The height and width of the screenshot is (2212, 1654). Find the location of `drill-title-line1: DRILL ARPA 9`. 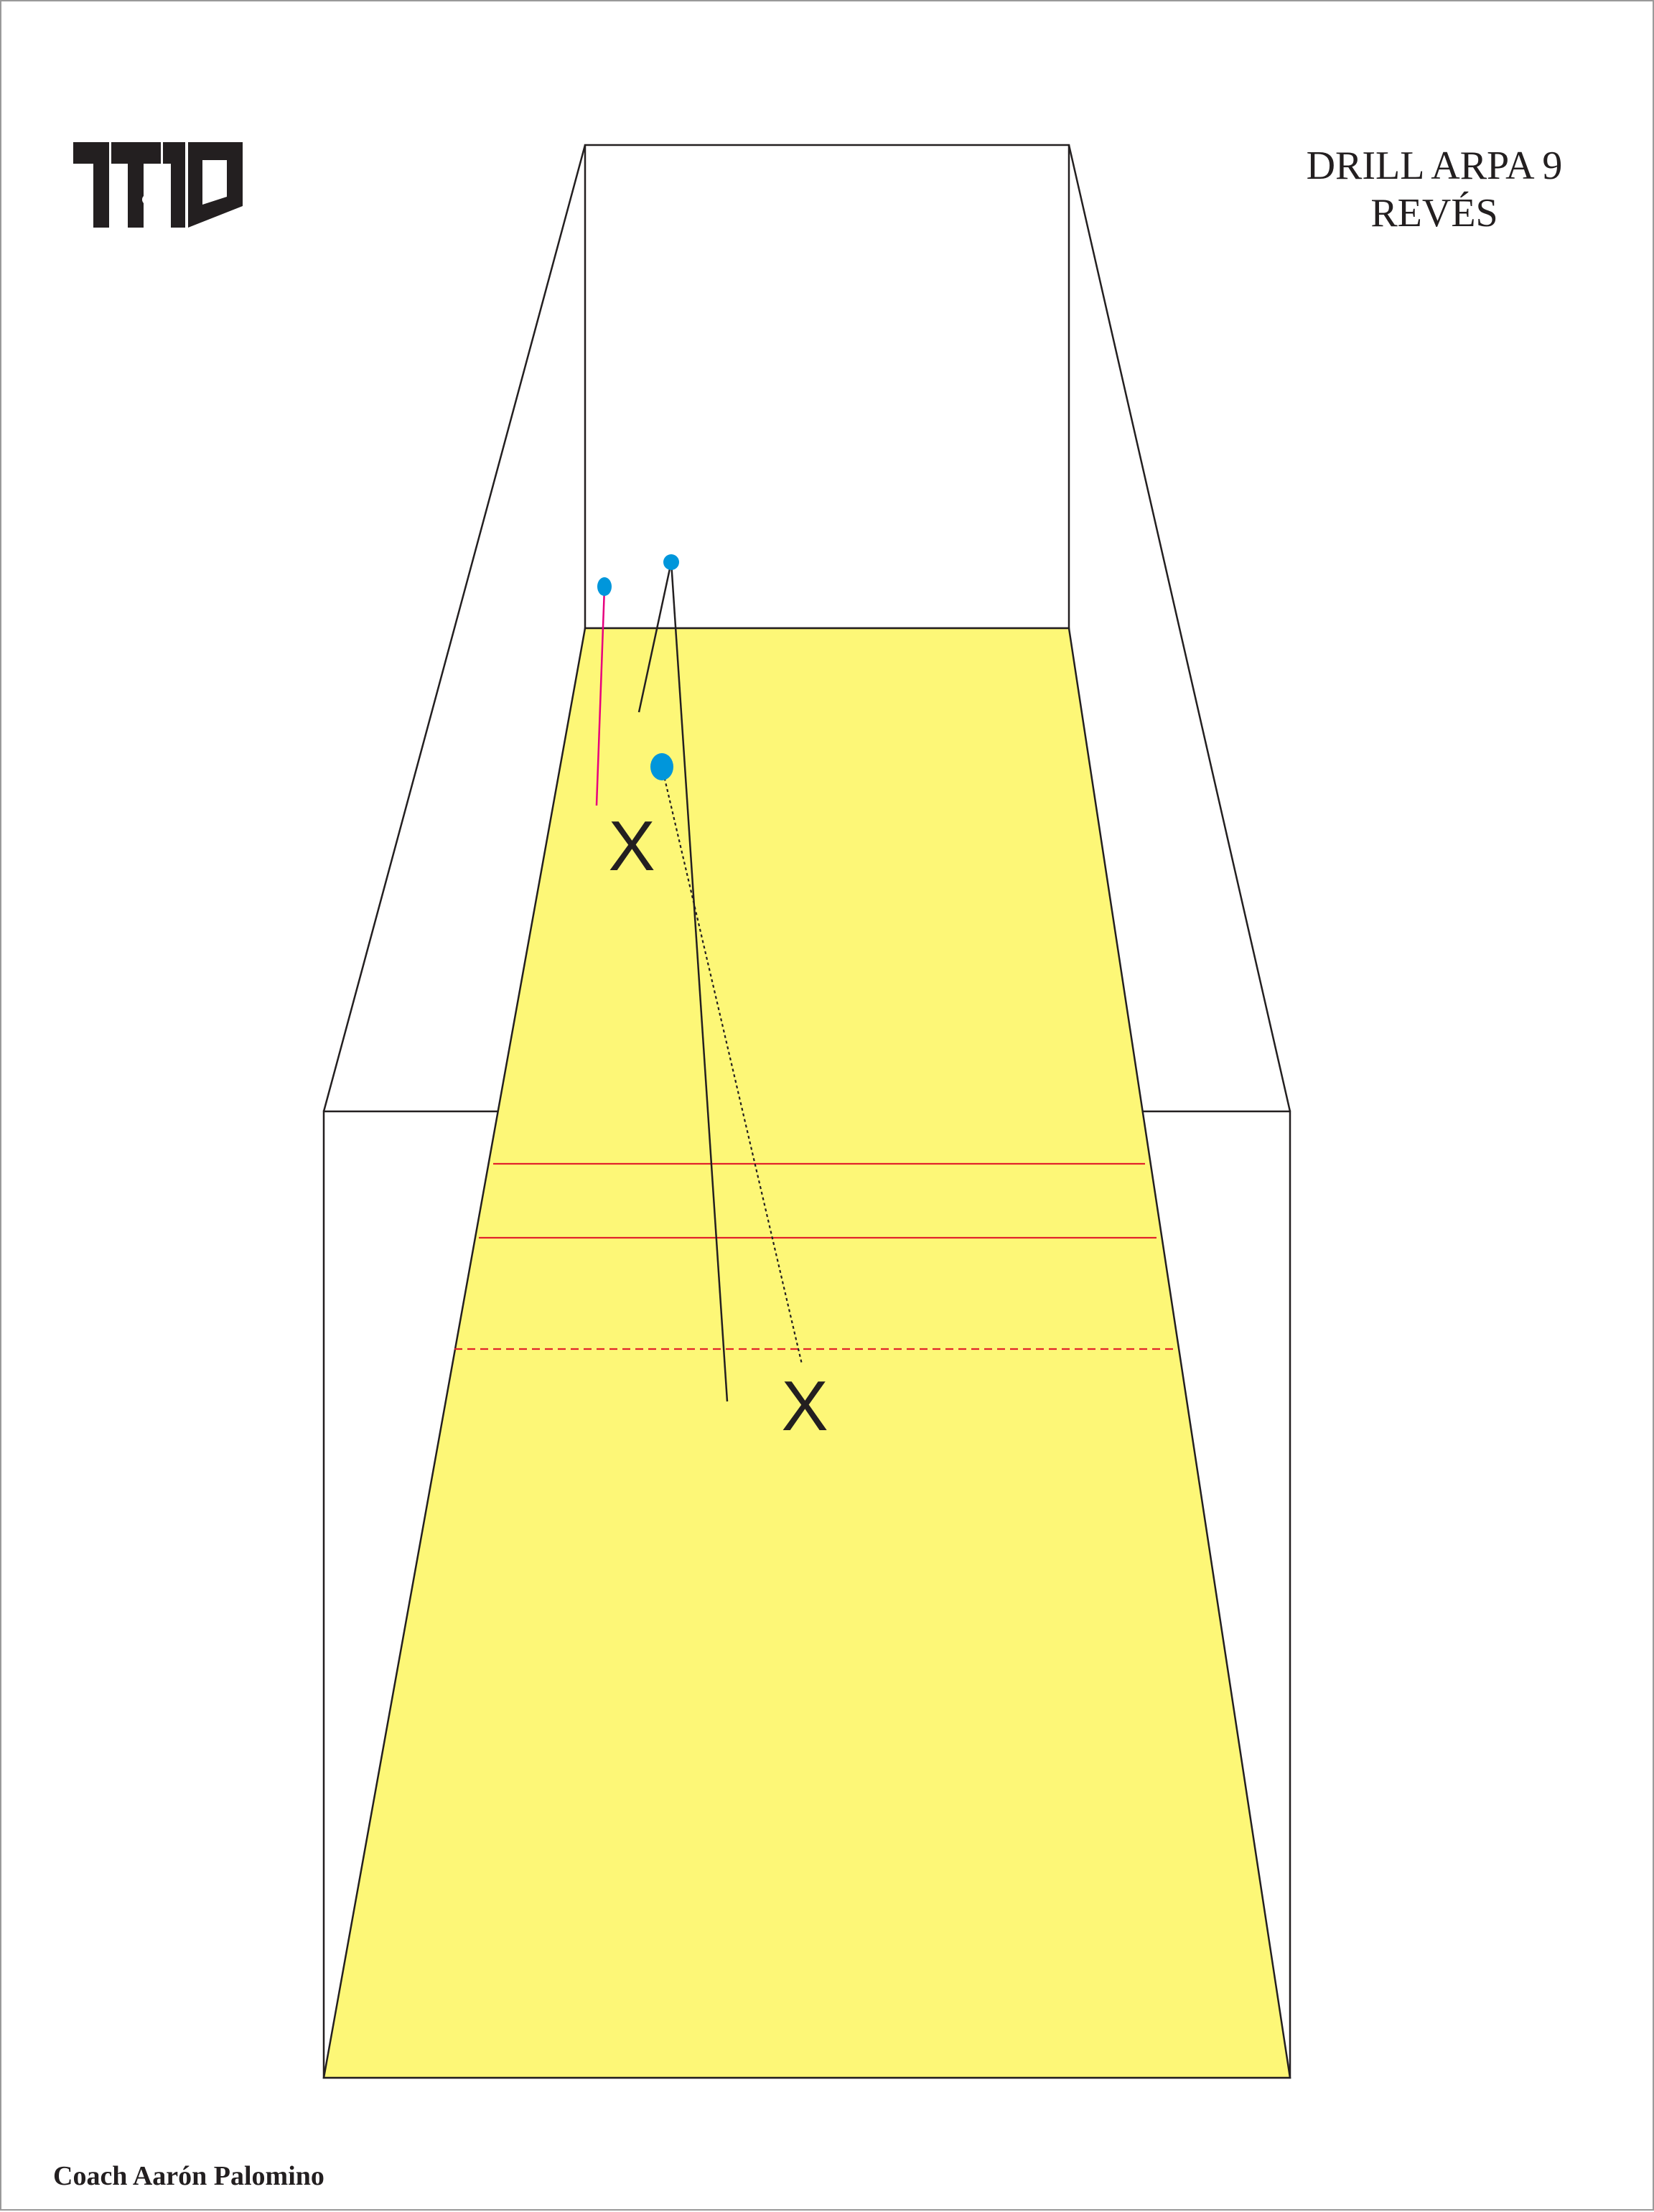

drill-title-line1: DRILL ARPA 9 is located at coordinates (1434, 166).